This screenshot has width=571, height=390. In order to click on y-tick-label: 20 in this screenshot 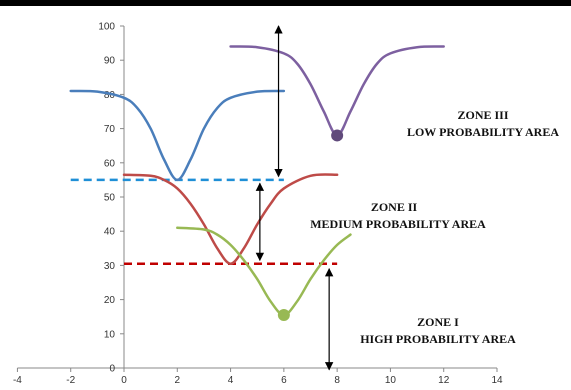, I will do `click(110, 300)`.